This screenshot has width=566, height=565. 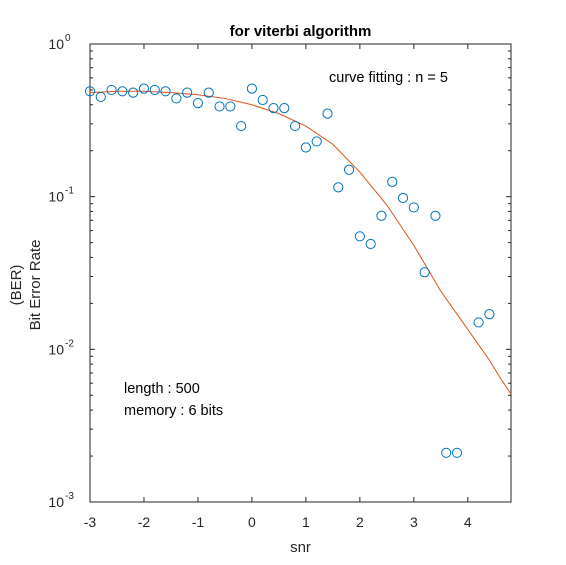 I want to click on x-tick-label: 2, so click(x=360, y=522).